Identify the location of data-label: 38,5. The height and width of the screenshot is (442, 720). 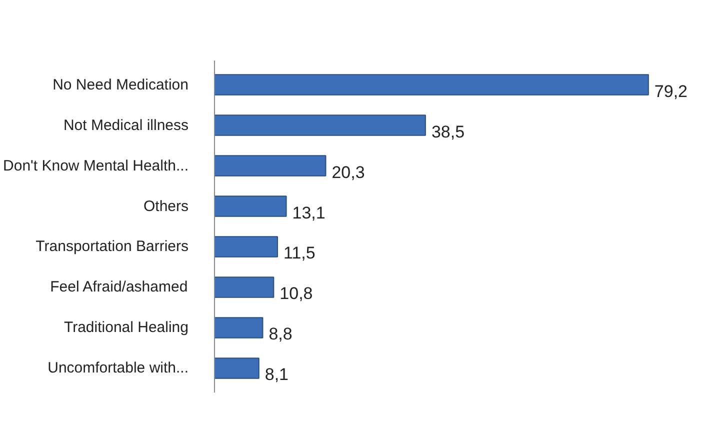
(448, 132).